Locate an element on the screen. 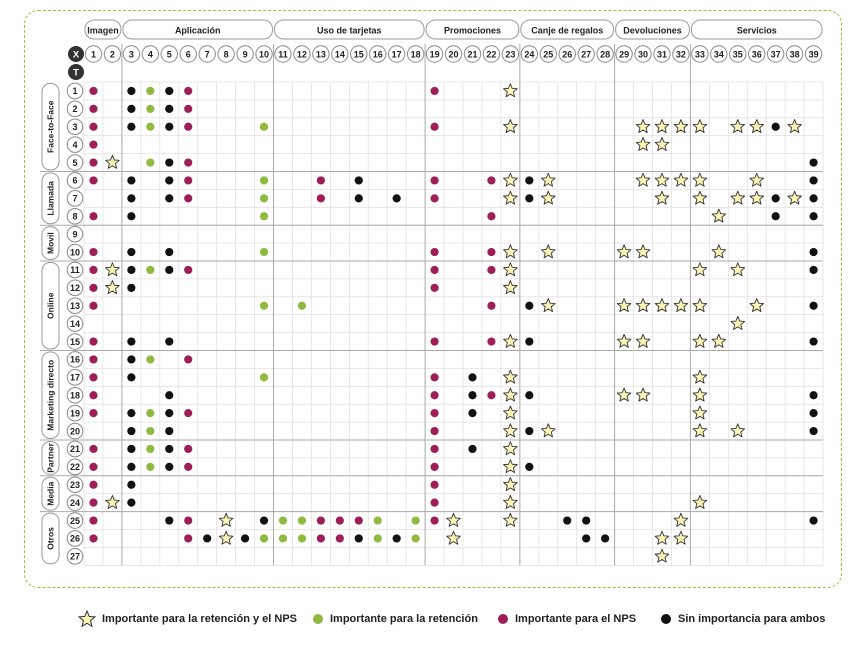 This screenshot has height=650, width=855. row-number-label: 9 is located at coordinates (74, 234).